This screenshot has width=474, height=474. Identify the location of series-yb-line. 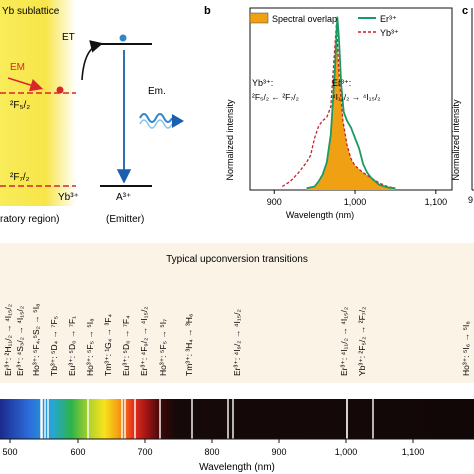
(338, 106).